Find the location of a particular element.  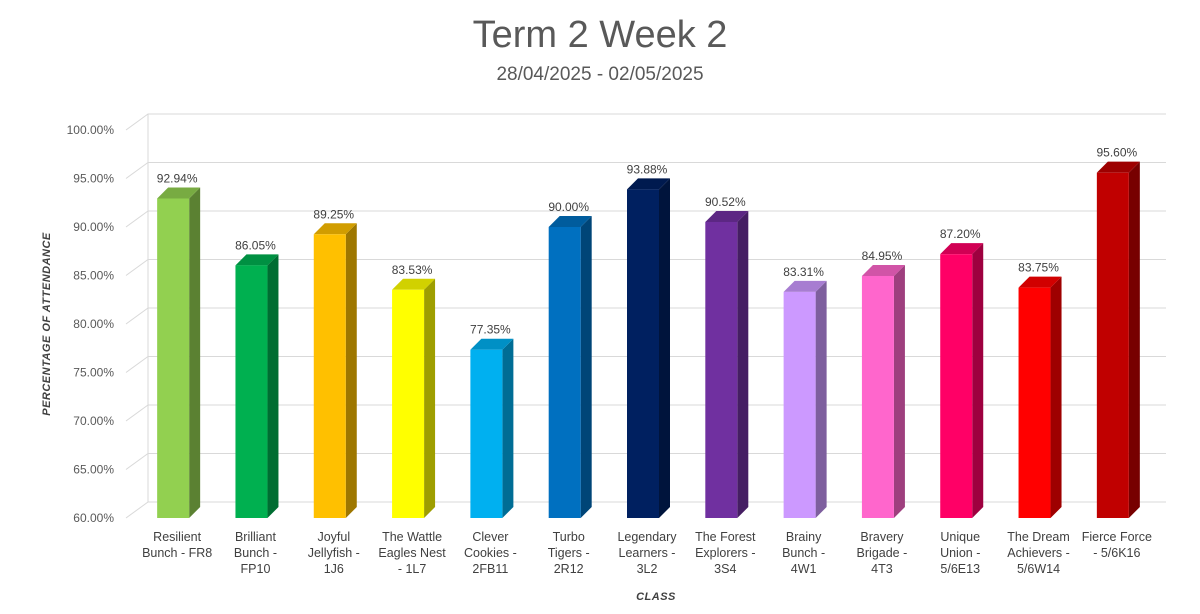

x-category-label: Resilient Bunch - FR8 is located at coordinates (177, 545).